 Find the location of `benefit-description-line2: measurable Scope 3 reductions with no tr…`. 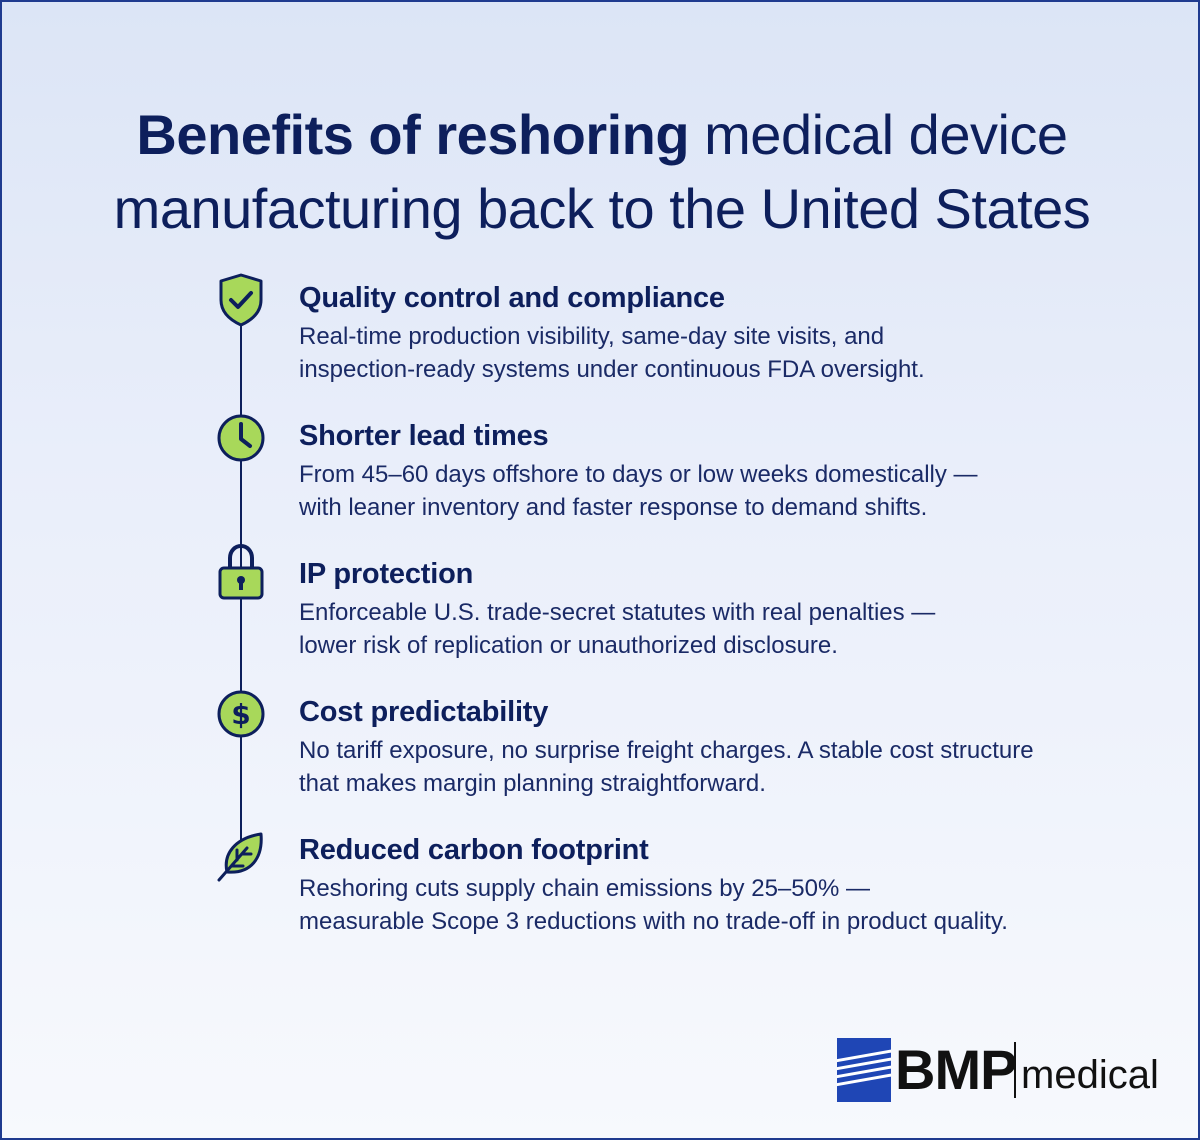

benefit-description-line2: measurable Scope 3 reductions with no tr… is located at coordinates (653, 921).